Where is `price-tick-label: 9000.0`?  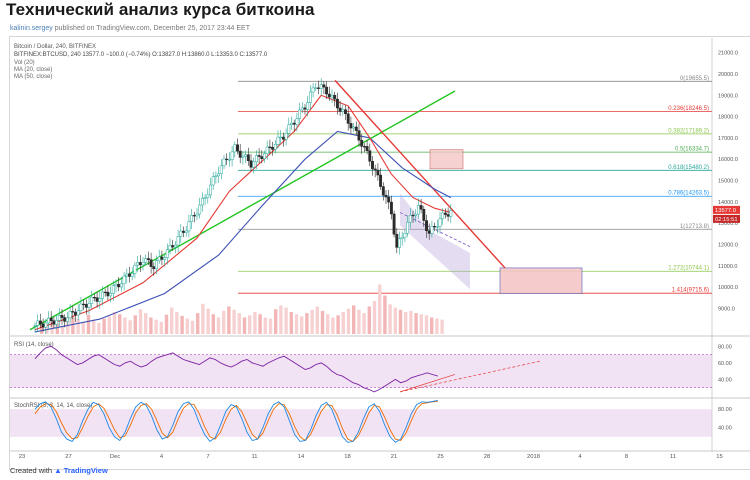
price-tick-label: 9000.0 is located at coordinates (726, 309).